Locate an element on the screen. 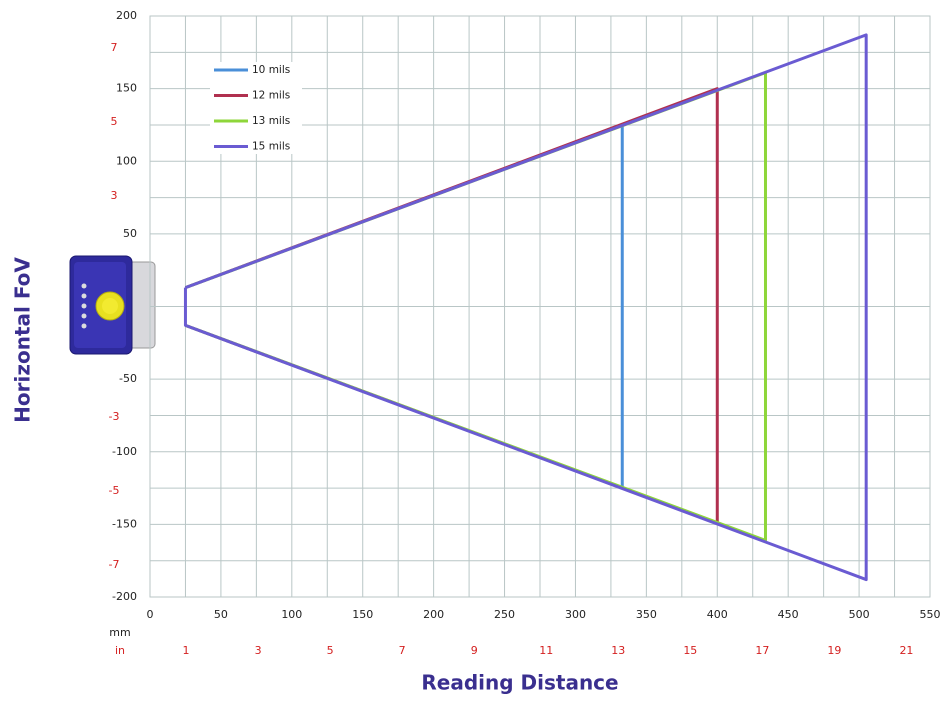 The image size is (946, 702). y2-tick-label: -3 is located at coordinates (114, 416).